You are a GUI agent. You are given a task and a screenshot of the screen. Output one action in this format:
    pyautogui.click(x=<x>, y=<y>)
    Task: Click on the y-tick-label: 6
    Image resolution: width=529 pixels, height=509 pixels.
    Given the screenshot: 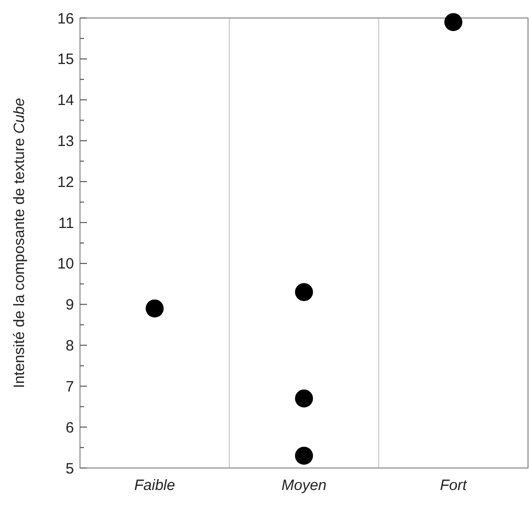 What is the action you would take?
    pyautogui.click(x=70, y=427)
    